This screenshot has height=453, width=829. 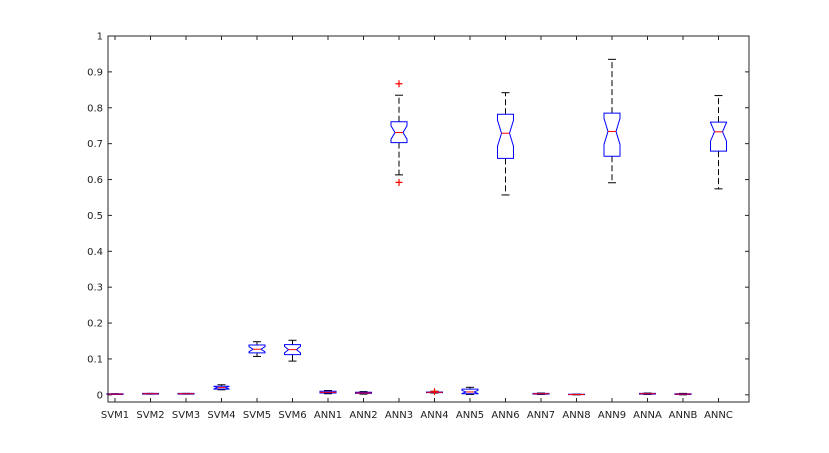 I want to click on y-tick-label: 0.9, so click(x=95, y=72).